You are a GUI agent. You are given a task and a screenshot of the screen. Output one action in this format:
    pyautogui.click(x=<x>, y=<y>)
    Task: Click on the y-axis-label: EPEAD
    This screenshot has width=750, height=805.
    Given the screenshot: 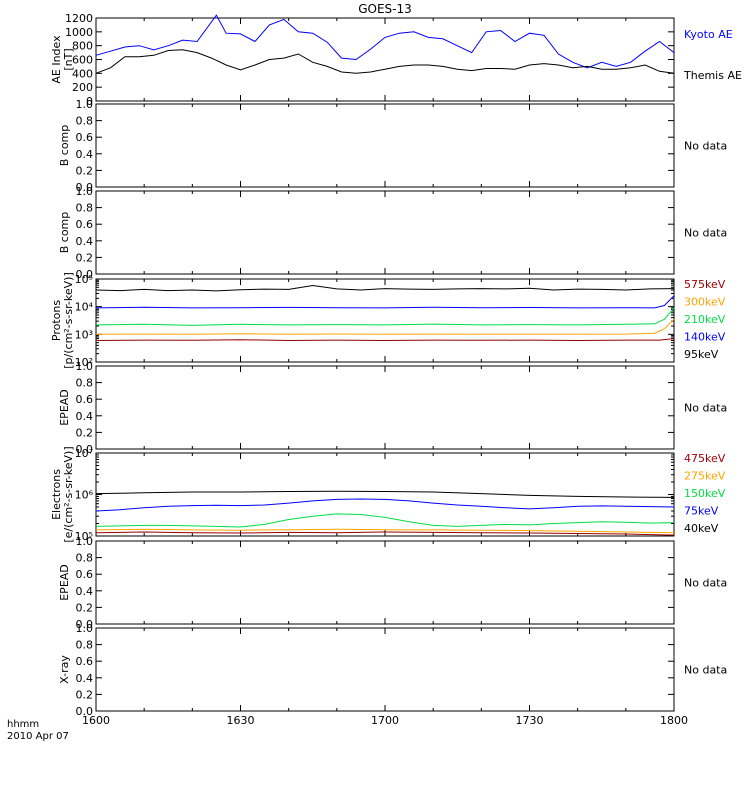 What is the action you would take?
    pyautogui.click(x=64, y=407)
    